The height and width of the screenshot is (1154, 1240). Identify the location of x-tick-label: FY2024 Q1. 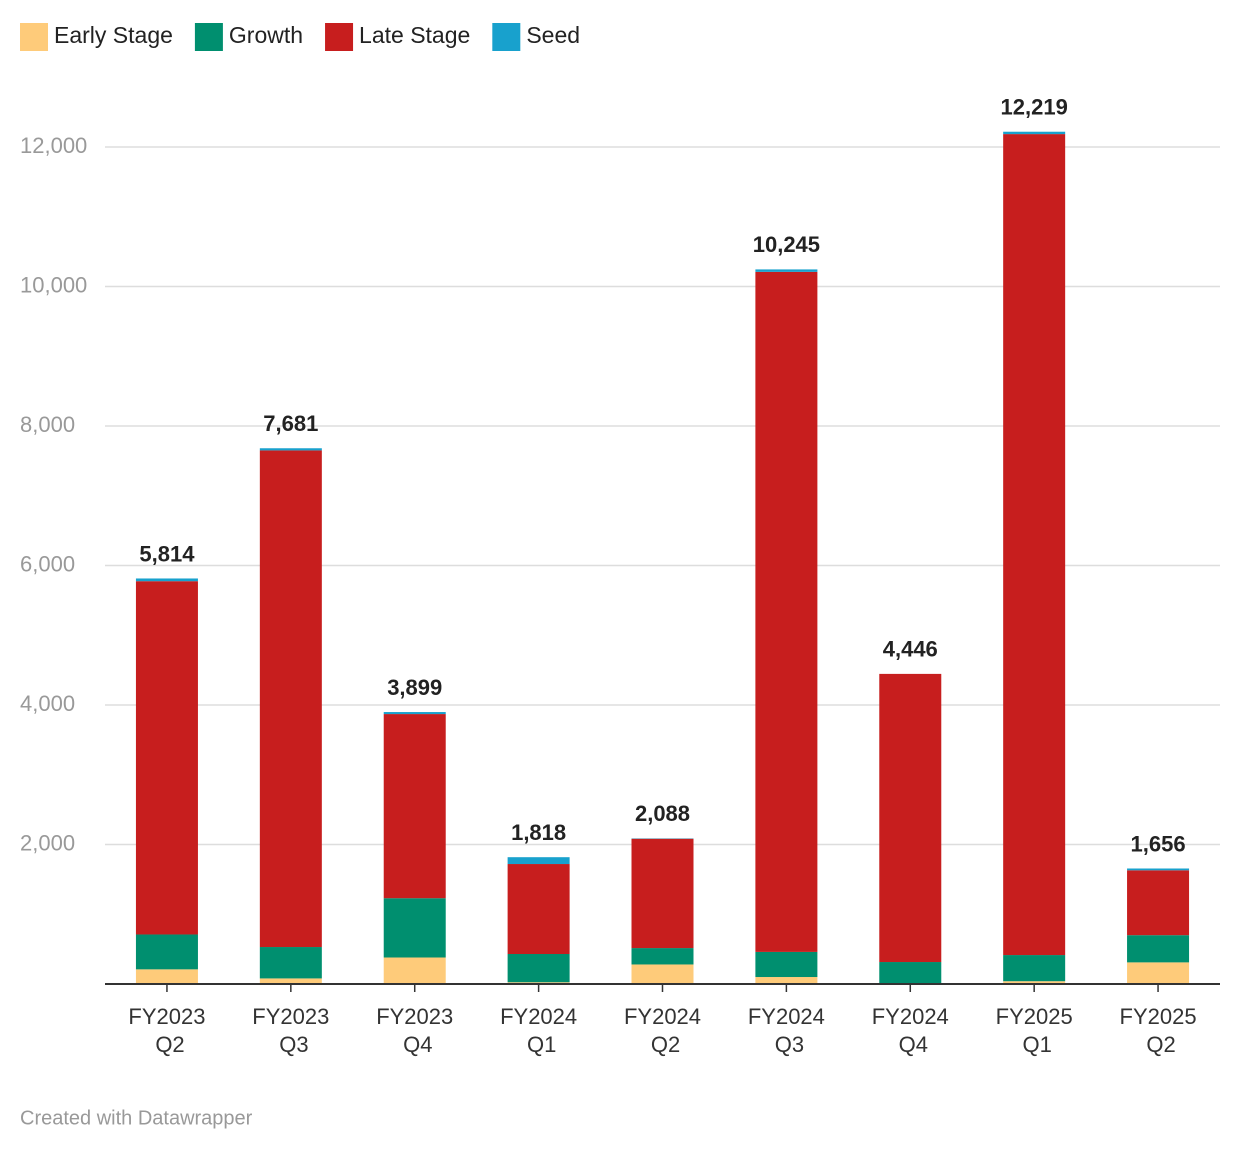
(538, 1030).